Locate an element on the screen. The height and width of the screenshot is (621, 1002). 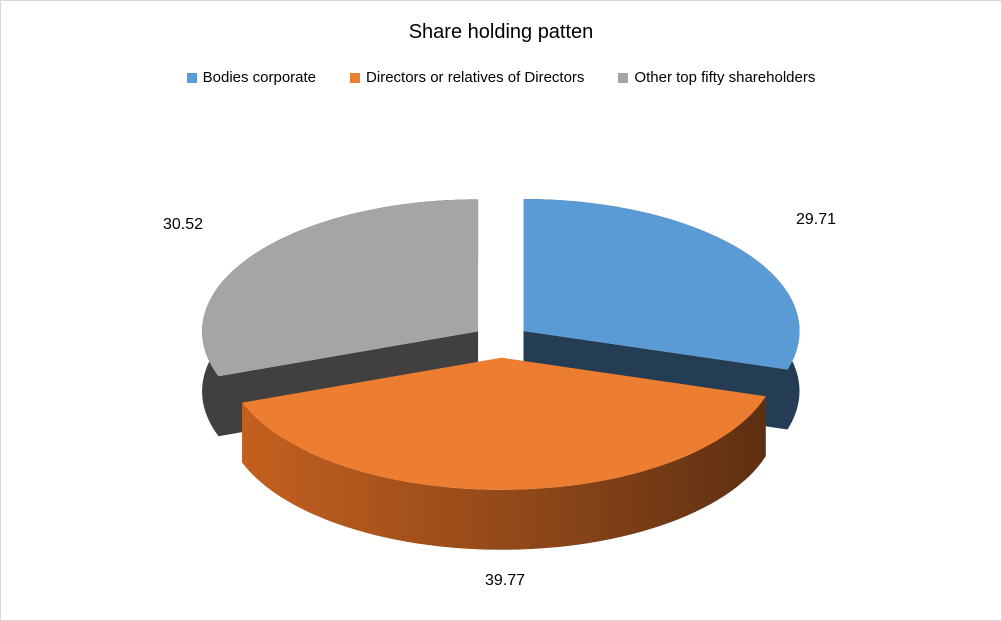
legend-item-bodies-corporate: Bodies corporate is located at coordinates (251, 77).